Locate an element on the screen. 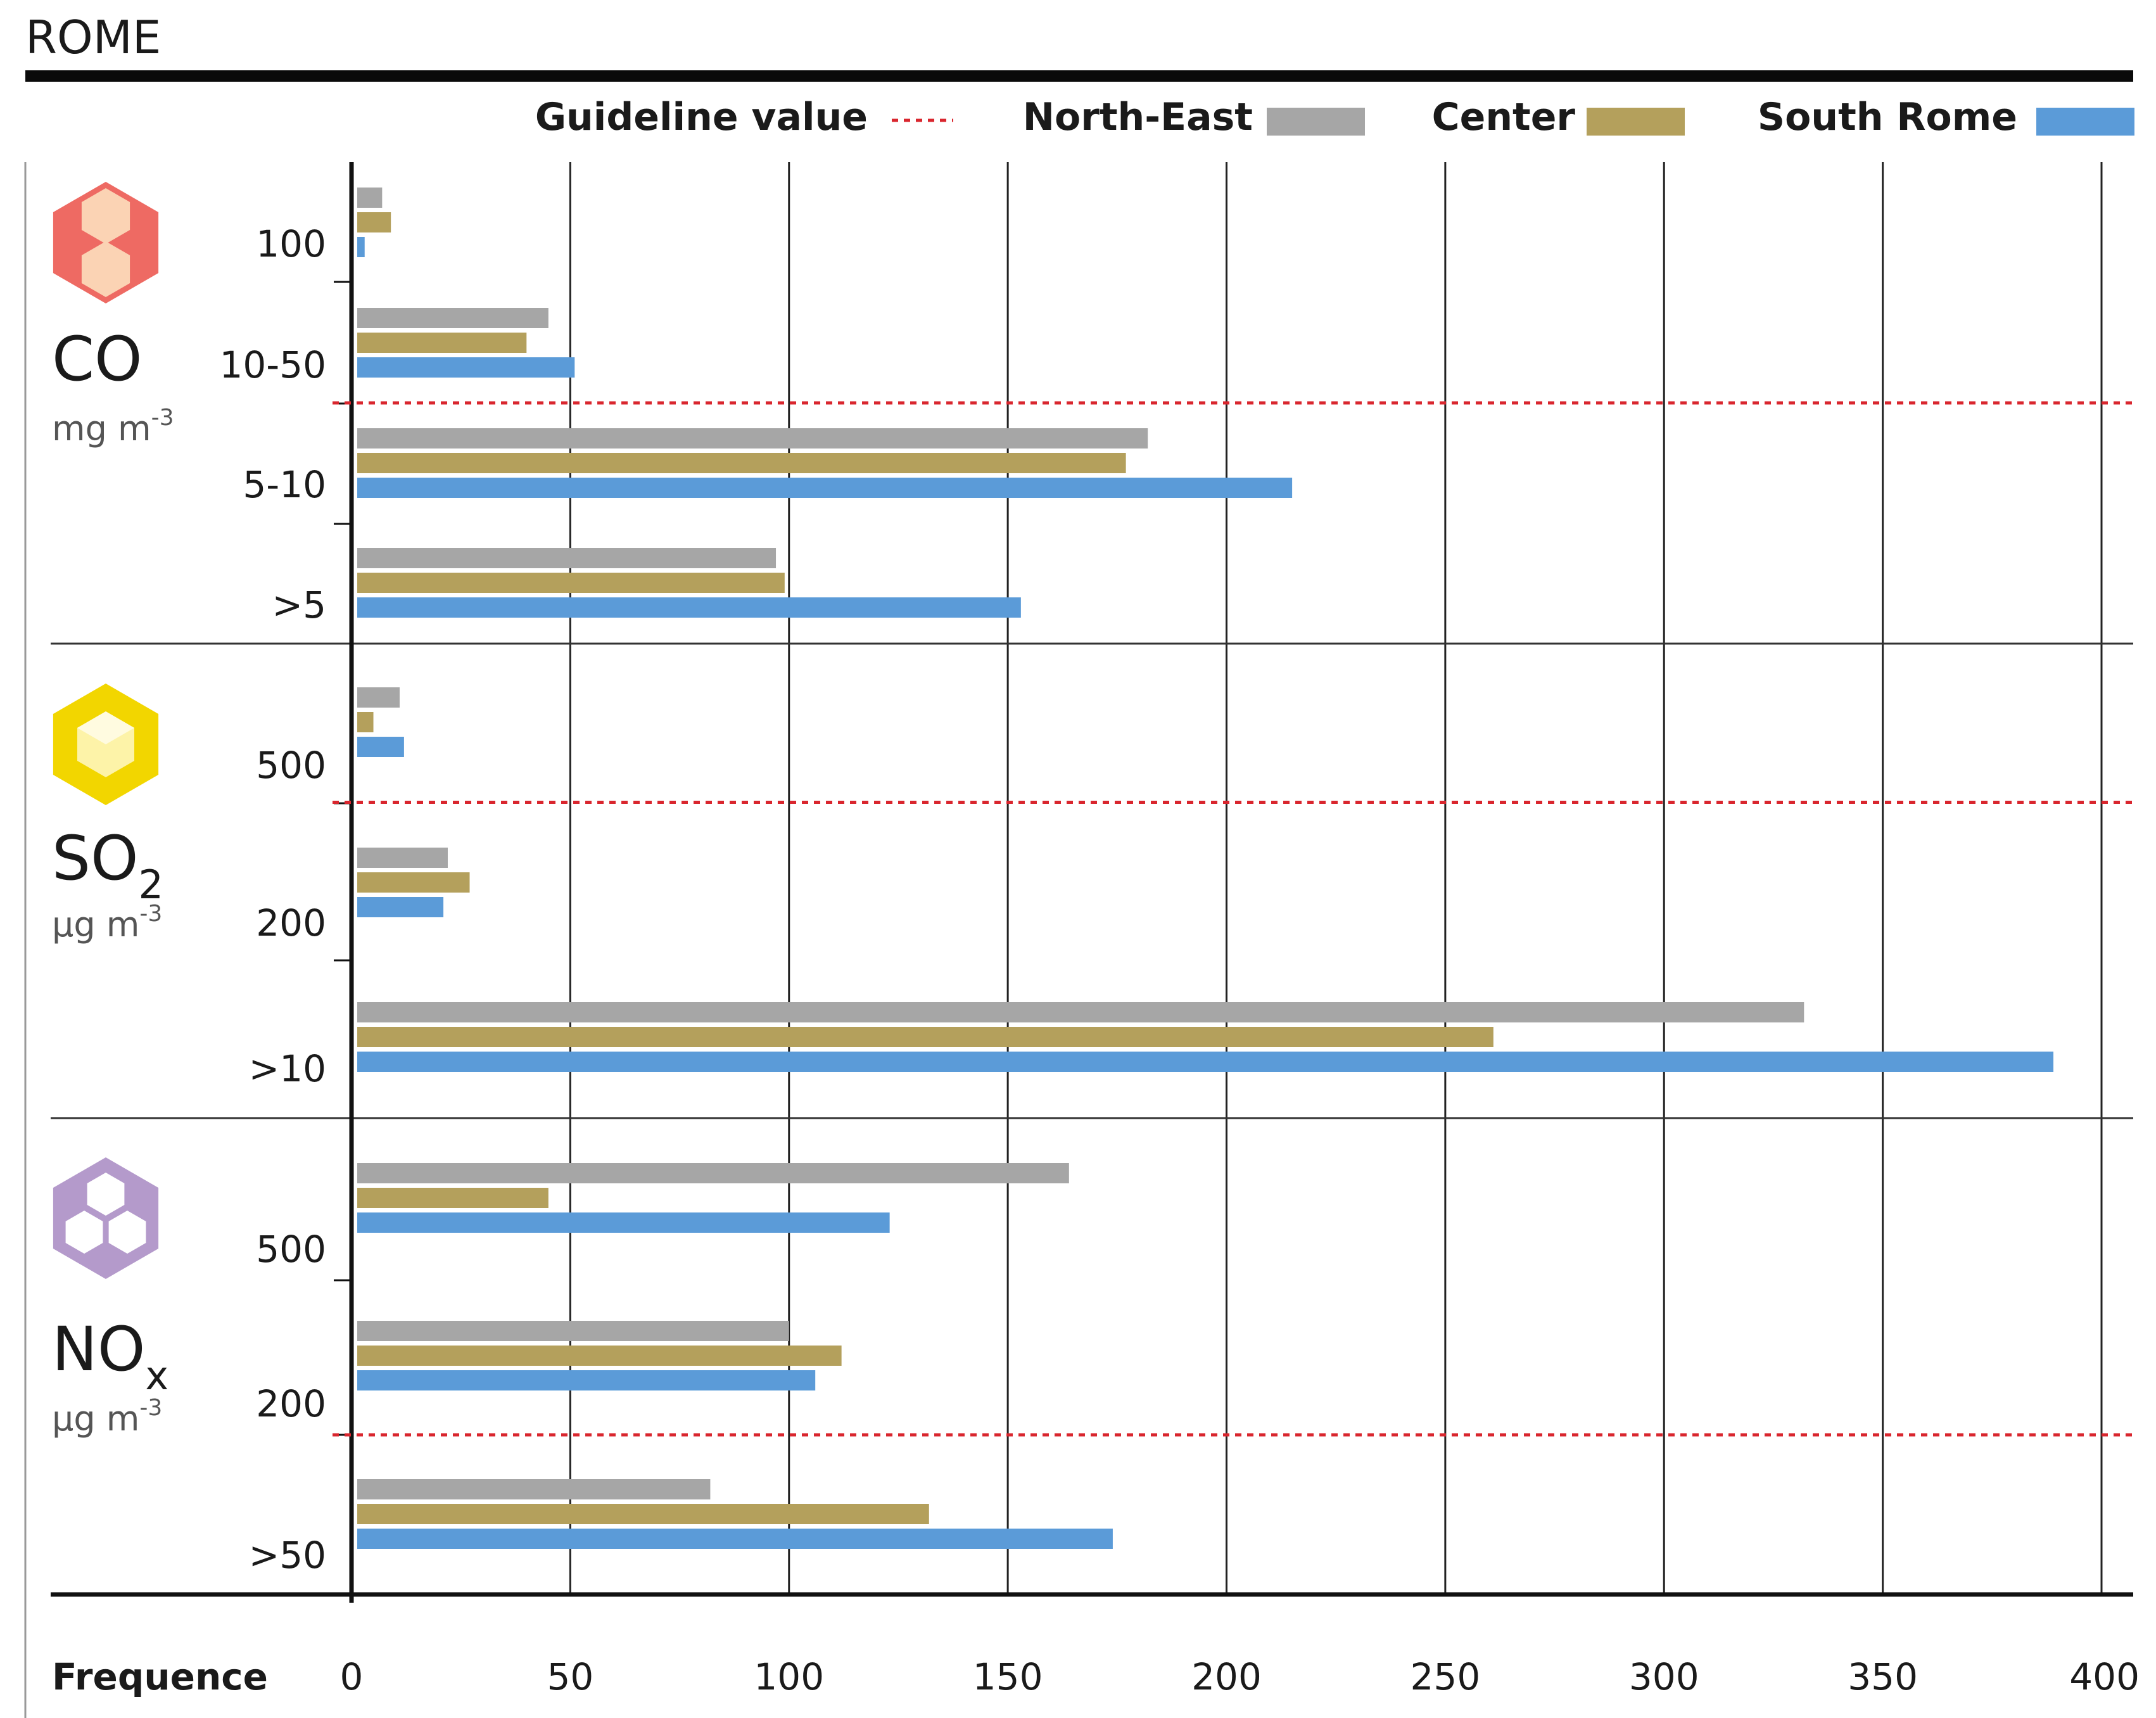 This screenshot has height=1718, width=2156. pollutant-name-3: NOx is located at coordinates (110, 1356).